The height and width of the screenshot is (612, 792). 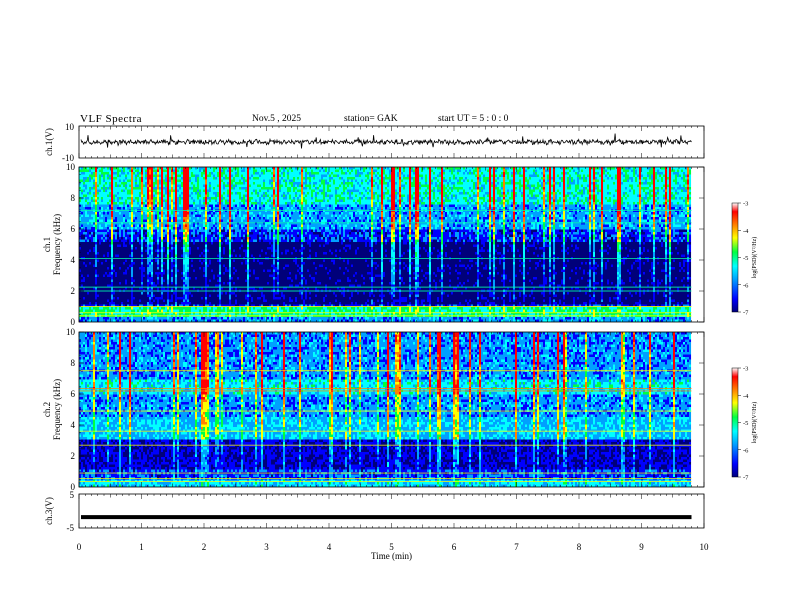 What do you see at coordinates (49, 511) in the screenshot?
I see `ch3-waveform-ylabel: ch.3(V)` at bounding box center [49, 511].